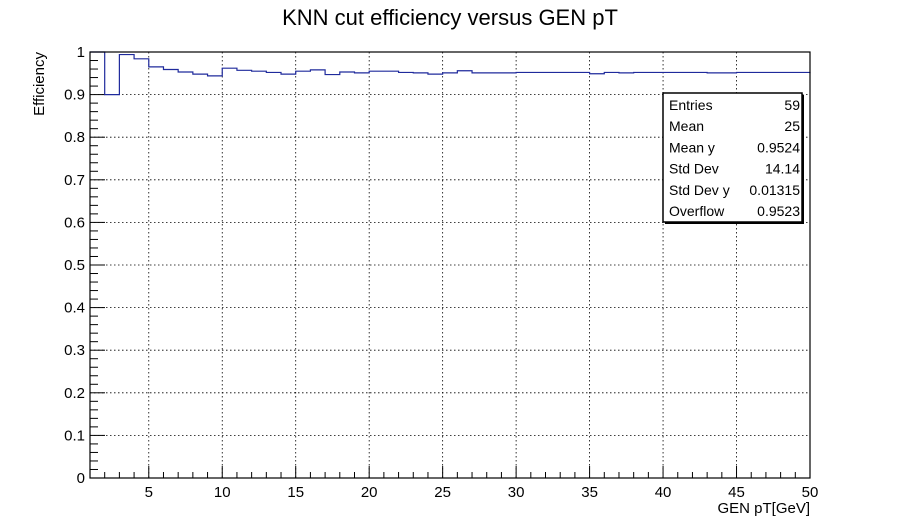 This screenshot has height=532, width=901. Describe the element at coordinates (81, 52) in the screenshot. I see `y-tick-label: 1` at that location.